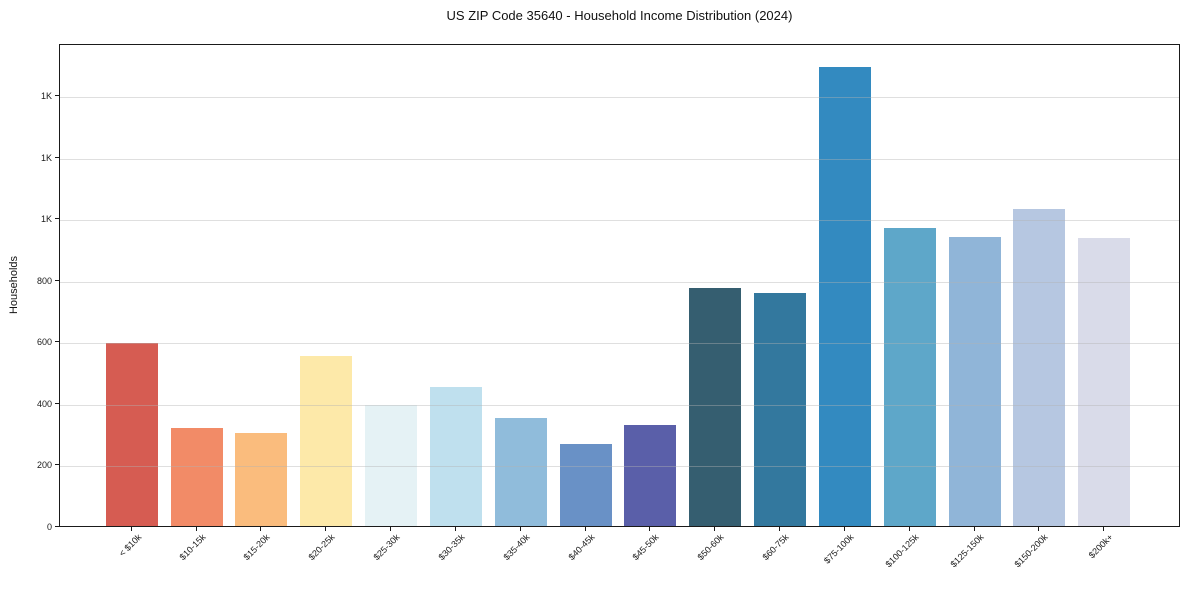 The height and width of the screenshot is (590, 1189). Describe the element at coordinates (582, 547) in the screenshot. I see `x-tick-label: $40-45k` at that location.